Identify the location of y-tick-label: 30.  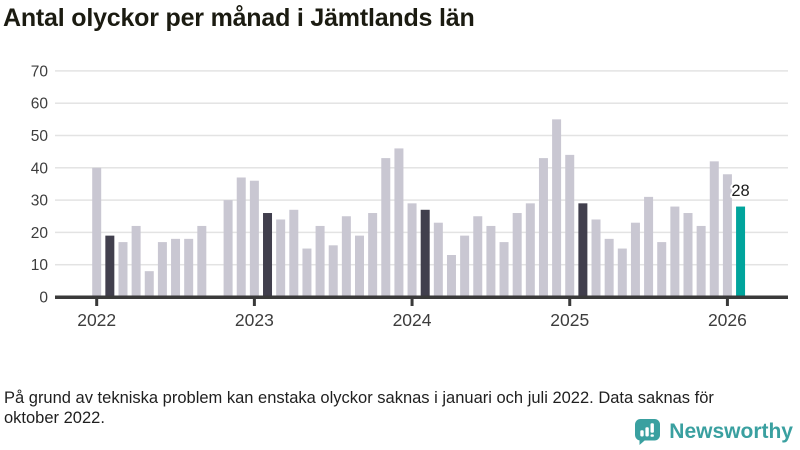
(40, 201).